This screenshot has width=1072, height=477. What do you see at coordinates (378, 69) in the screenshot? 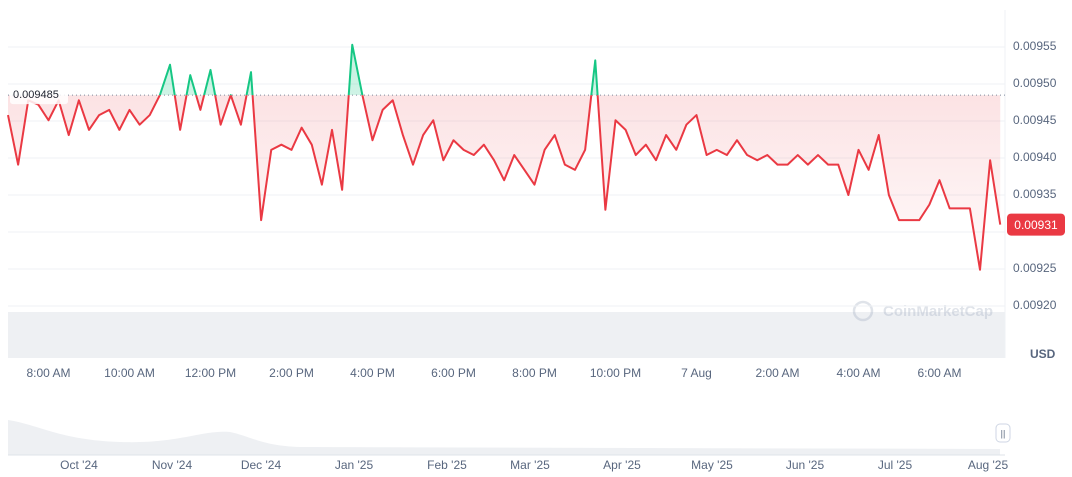
I see `price-line-up` at bounding box center [378, 69].